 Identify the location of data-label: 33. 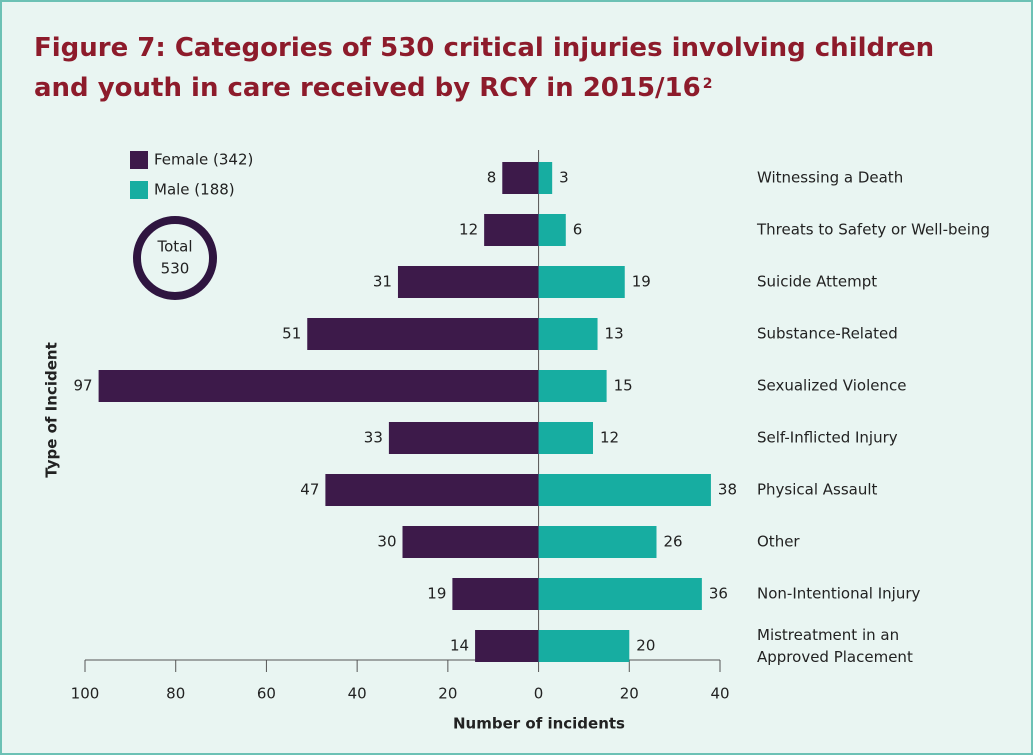
(373, 438).